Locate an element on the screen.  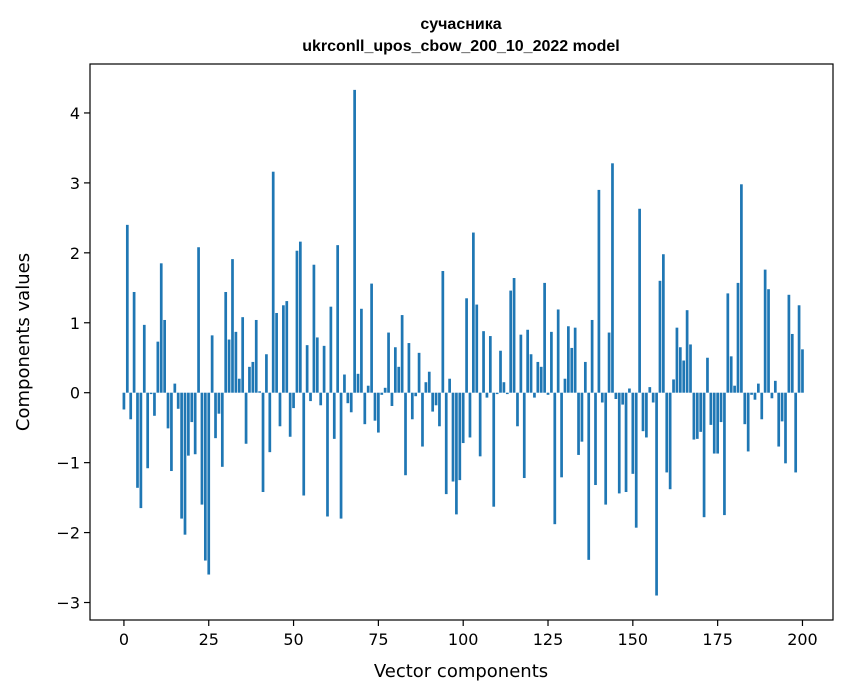
x-tick-label: 100 is located at coordinates (463, 639).